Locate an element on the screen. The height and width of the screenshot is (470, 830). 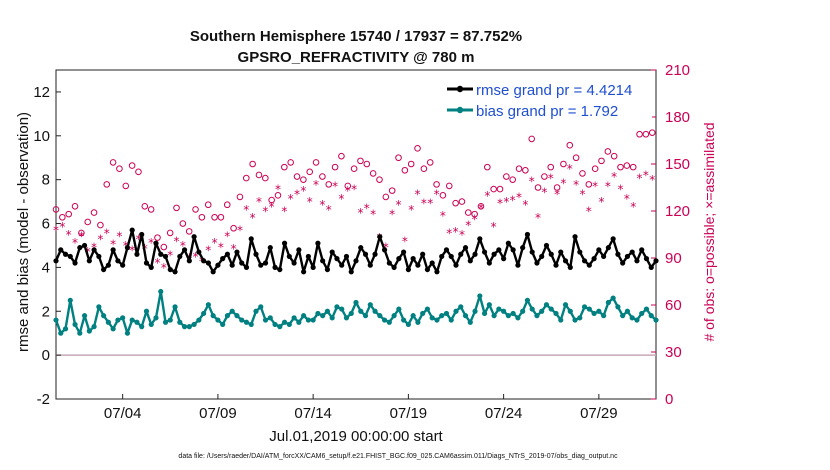
y-tick-label: 4 is located at coordinates (46, 267).